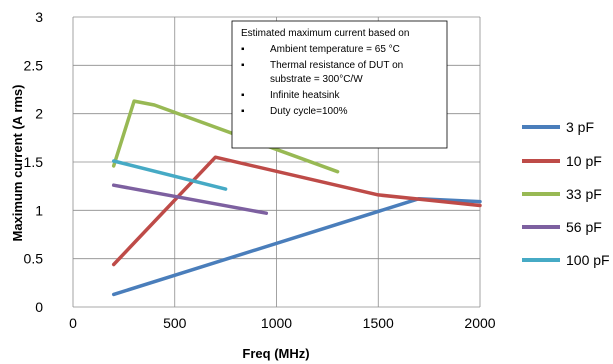 The width and height of the screenshot is (613, 364). I want to click on x-tick-label: 0, so click(73, 323).